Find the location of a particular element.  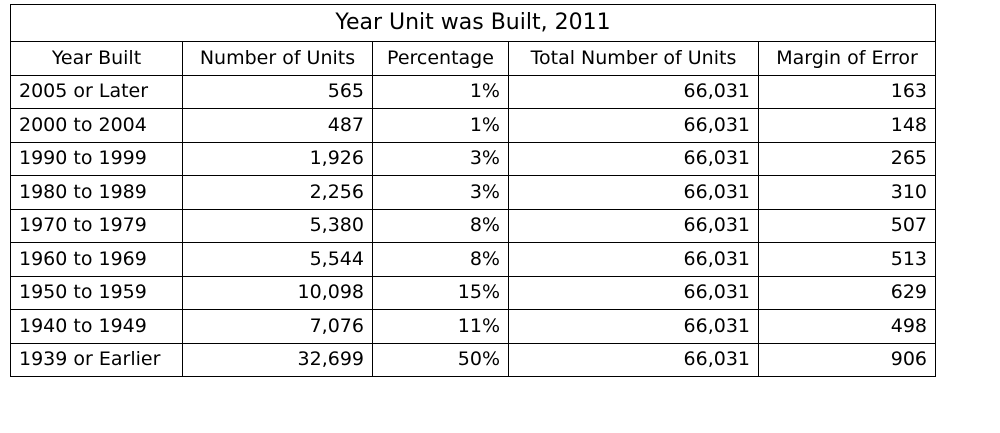

margin-of-error-cell: 148 is located at coordinates (847, 125).